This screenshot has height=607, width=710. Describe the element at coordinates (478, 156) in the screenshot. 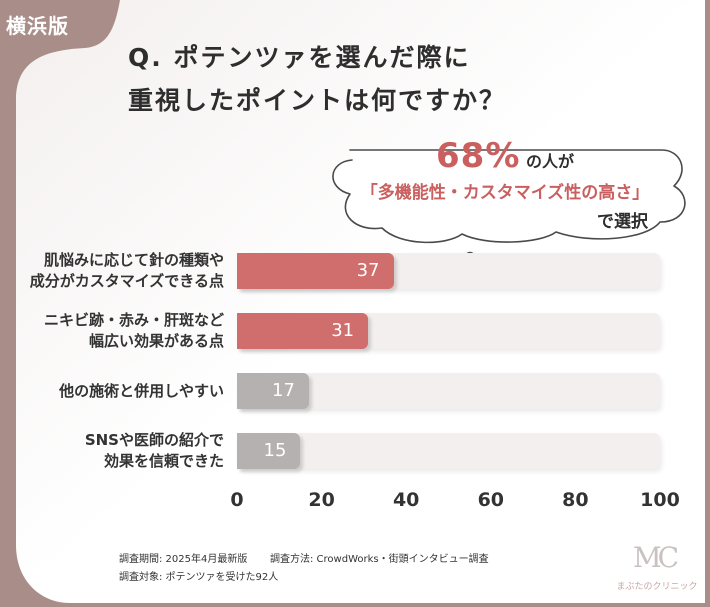

I see `callout-percent: 68%` at that location.